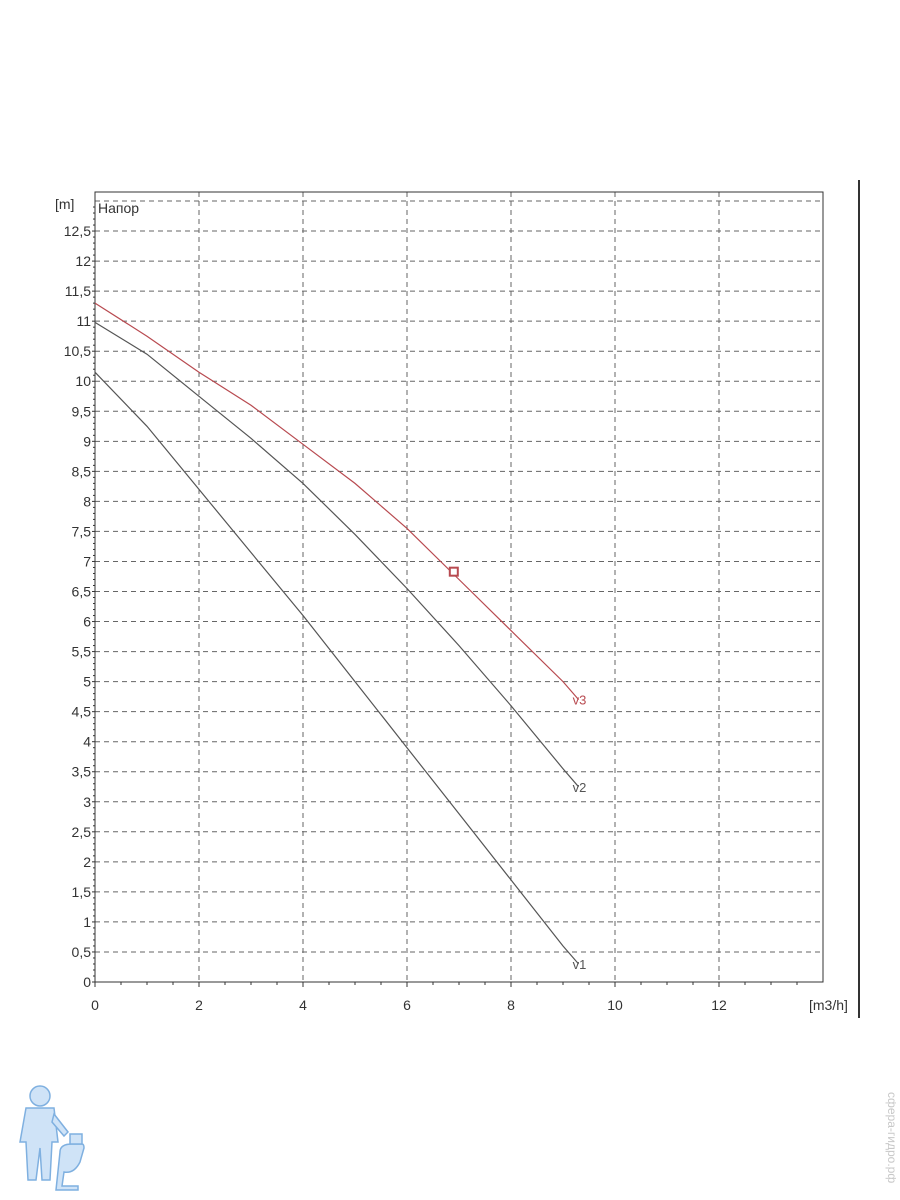  What do you see at coordinates (82, 411) in the screenshot?
I see `y-tick-label: 9,5` at bounding box center [82, 411].